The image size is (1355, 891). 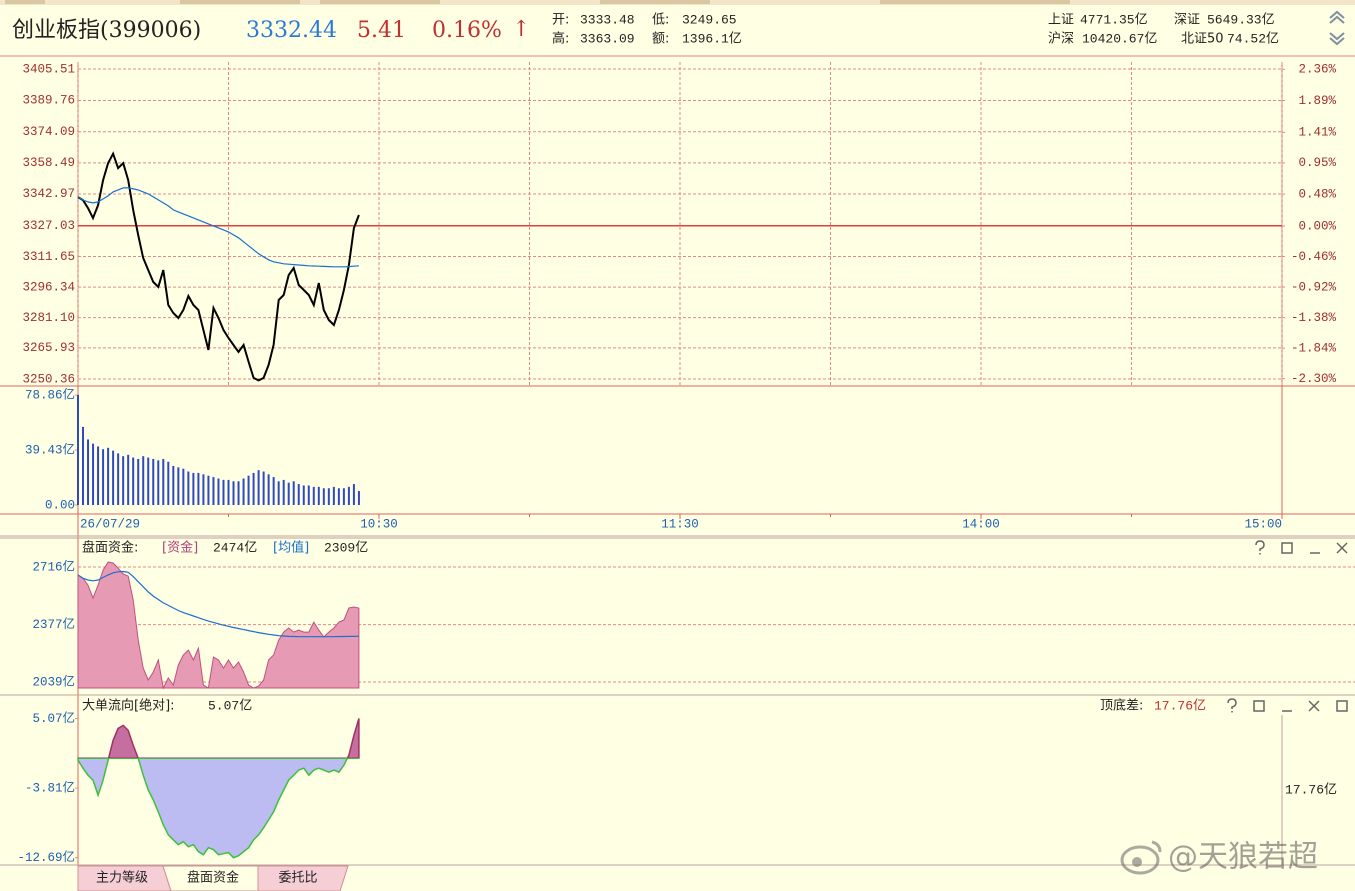 I want to click on index-name: 创业板指(399006), so click(x=106, y=30).